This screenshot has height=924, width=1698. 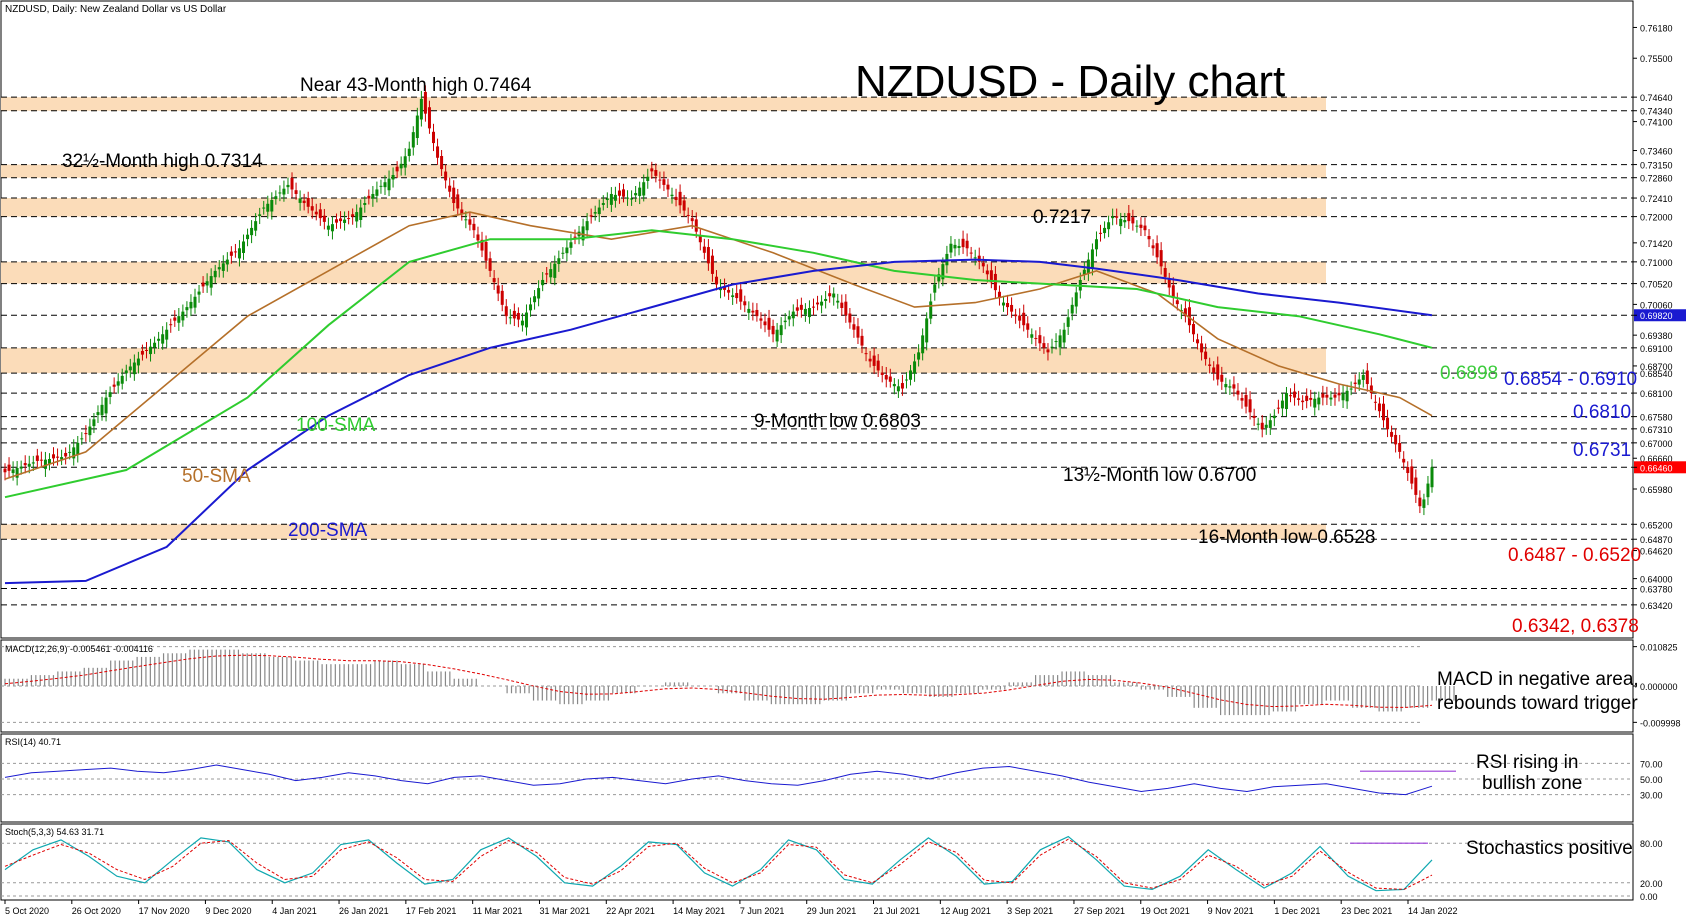 I want to click on zone-label-6810: 0.6810, so click(x=1602, y=412).